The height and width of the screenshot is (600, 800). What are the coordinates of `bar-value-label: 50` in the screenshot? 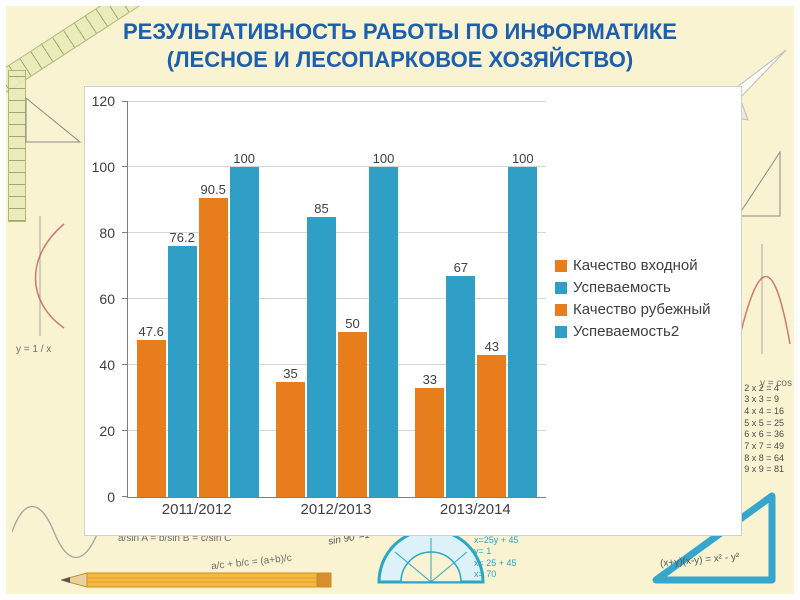 It's located at (352, 323).